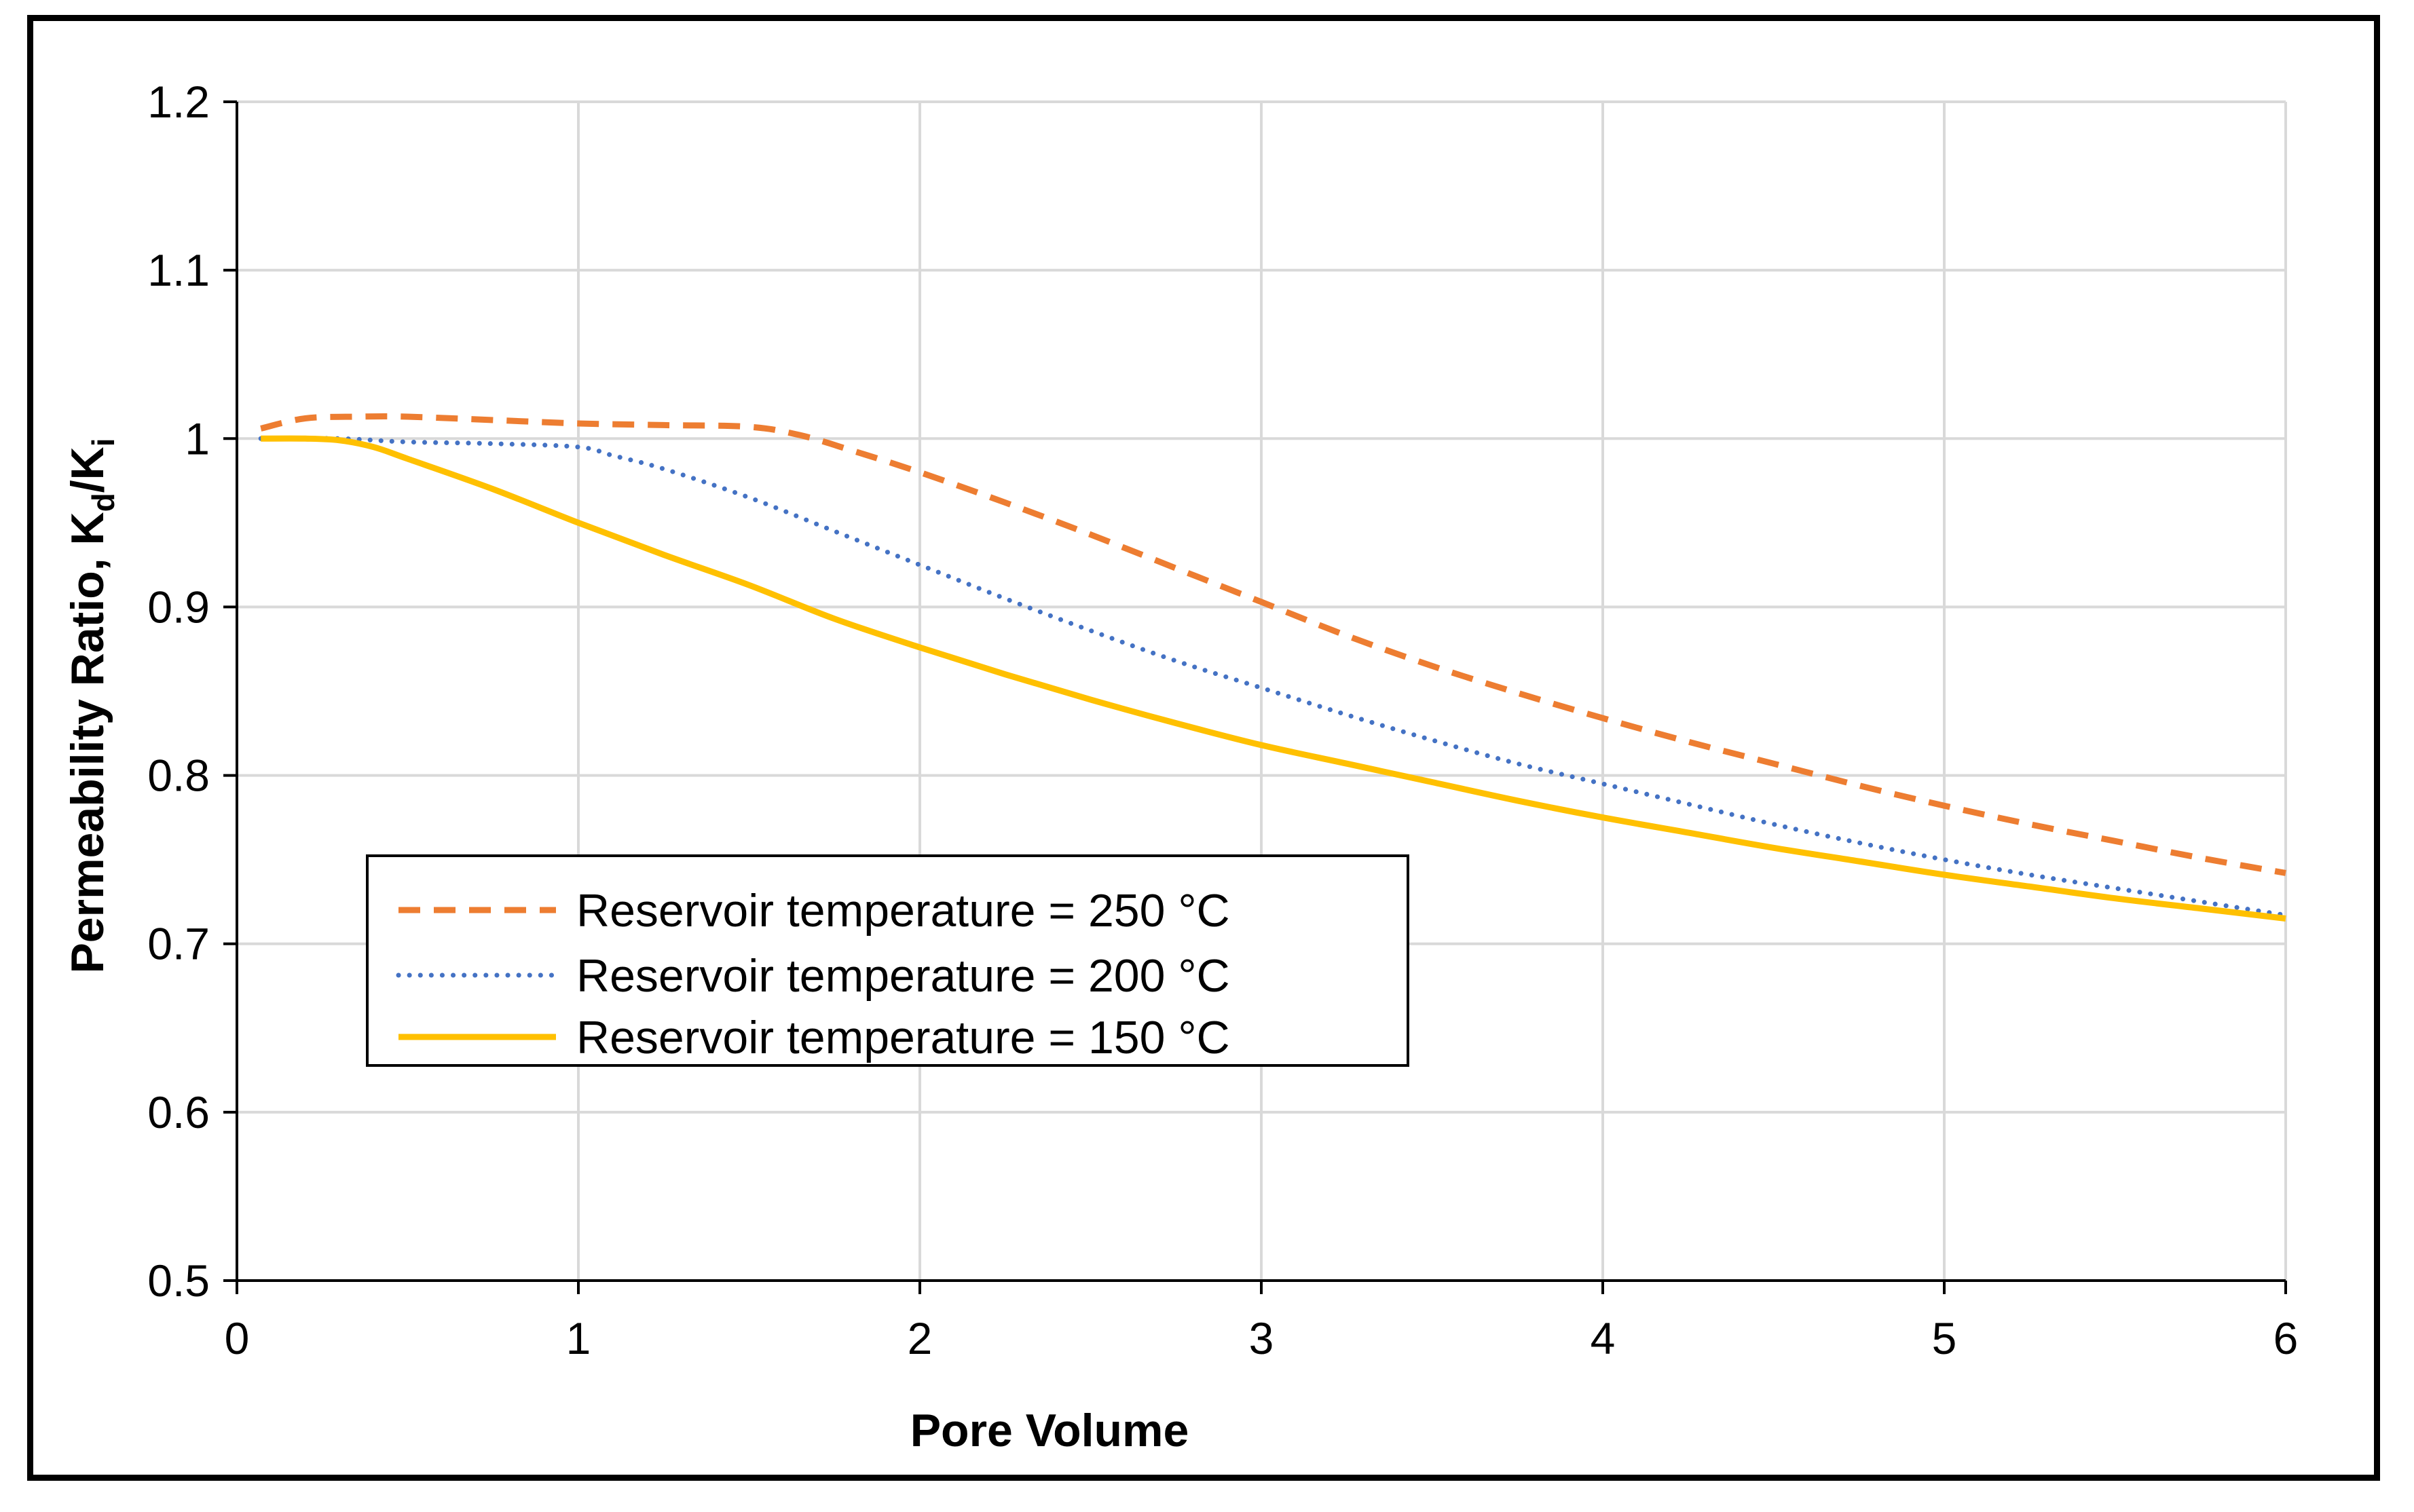 The height and width of the screenshot is (1512, 2414). What do you see at coordinates (903, 976) in the screenshot?
I see `legend-label-200c: Reservoir temperature = 200 °C` at bounding box center [903, 976].